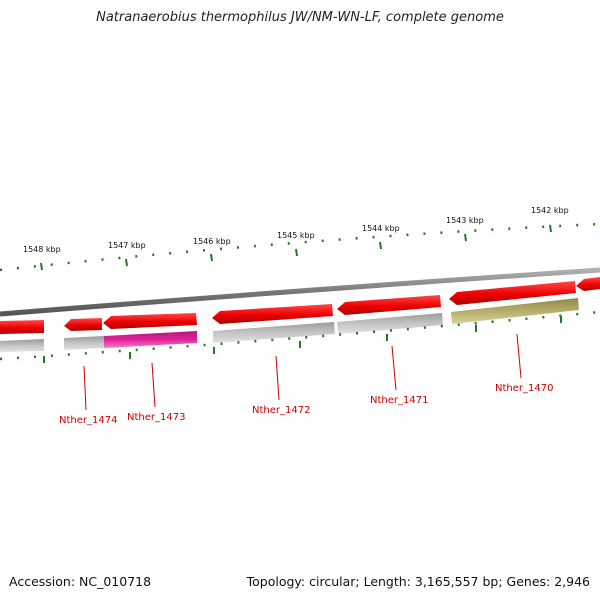 The image size is (600, 600). I want to click on gene-label-nther-1471: Nther_1471, so click(399, 400).